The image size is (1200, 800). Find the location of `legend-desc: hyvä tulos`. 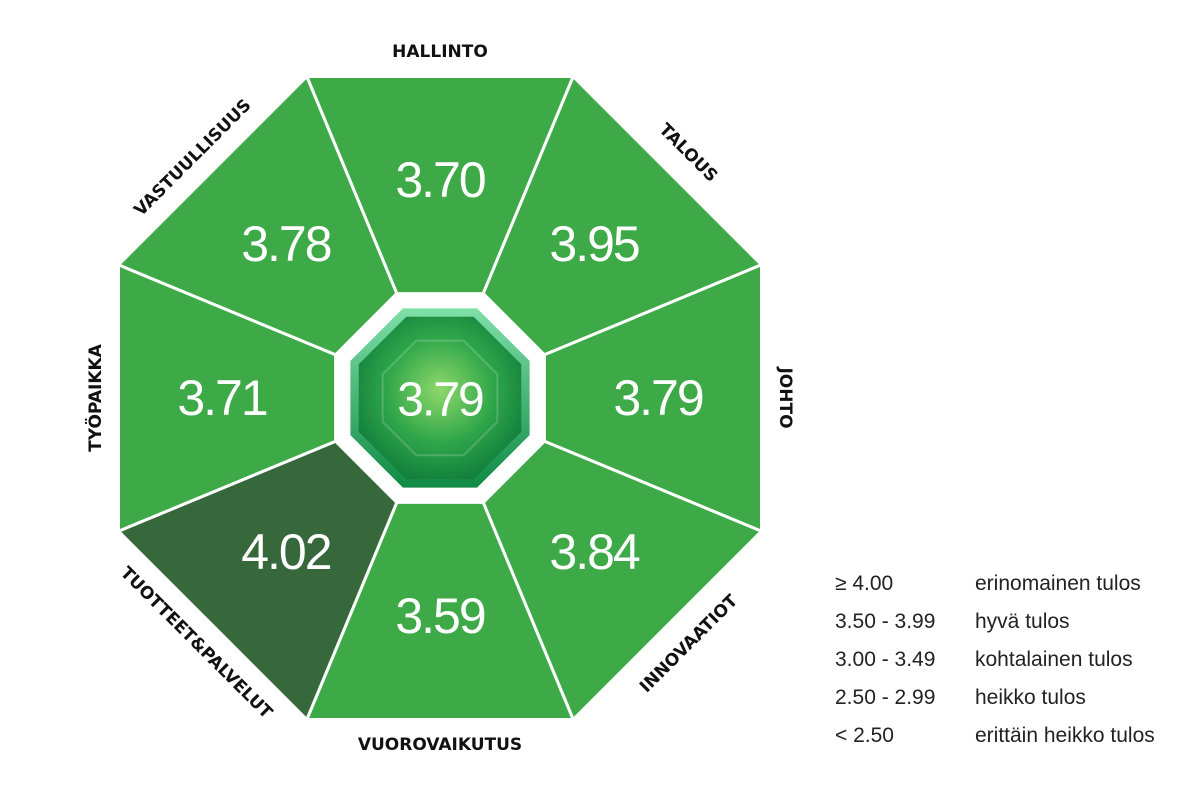

legend-desc: hyvä tulos is located at coordinates (1022, 621).